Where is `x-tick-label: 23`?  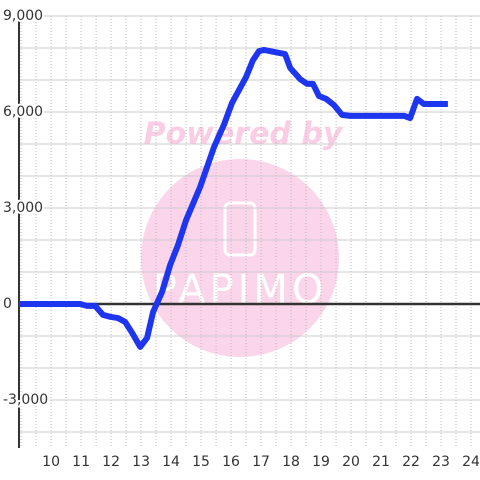
x-tick-label: 23 is located at coordinates (441, 462).